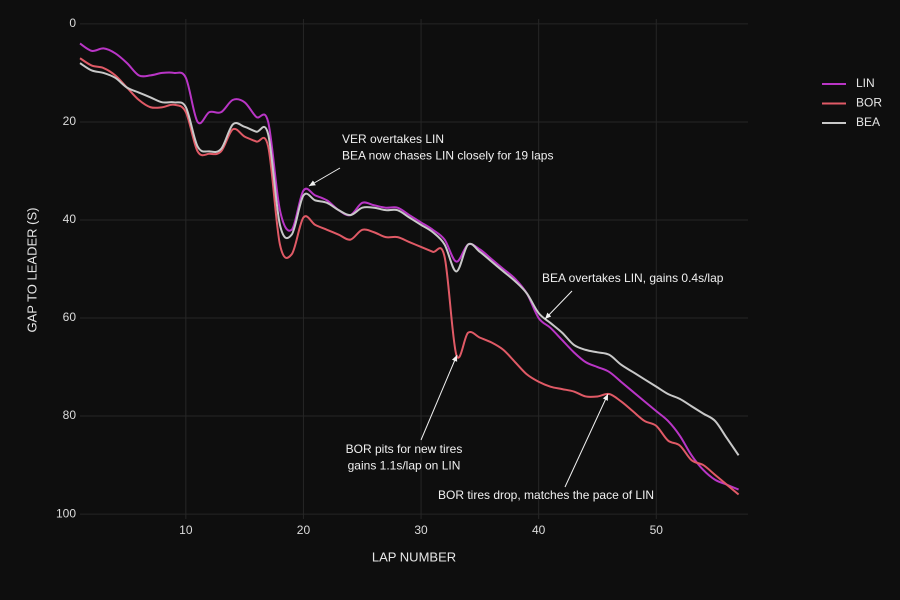 Image resolution: width=900 pixels, height=600 pixels. Describe the element at coordinates (393, 139) in the screenshot. I see `annotation-text: VER overtakes LIN` at that location.